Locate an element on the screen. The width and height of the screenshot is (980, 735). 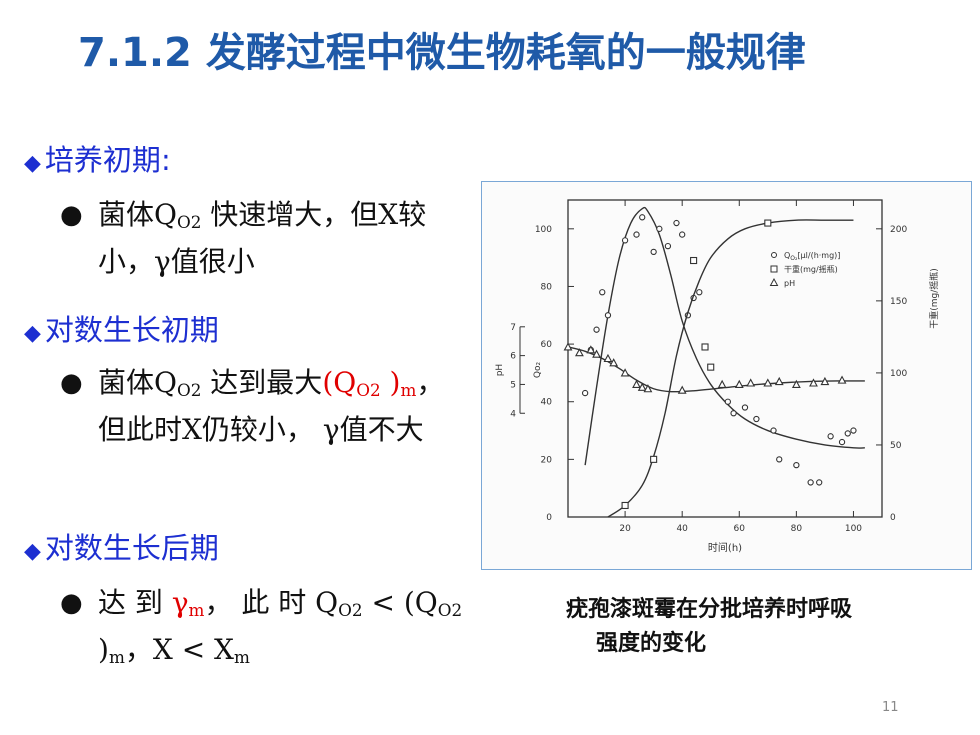
page-number: 11 is located at coordinates (890, 707).